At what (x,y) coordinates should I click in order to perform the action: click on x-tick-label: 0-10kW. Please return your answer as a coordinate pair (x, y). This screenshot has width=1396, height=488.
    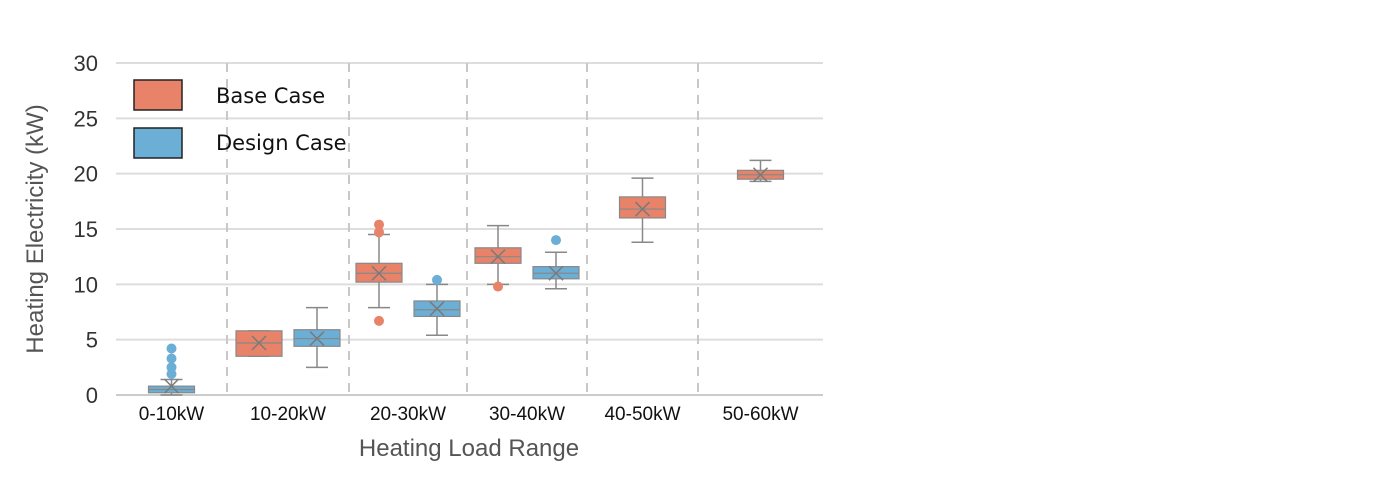
    Looking at the image, I should click on (172, 414).